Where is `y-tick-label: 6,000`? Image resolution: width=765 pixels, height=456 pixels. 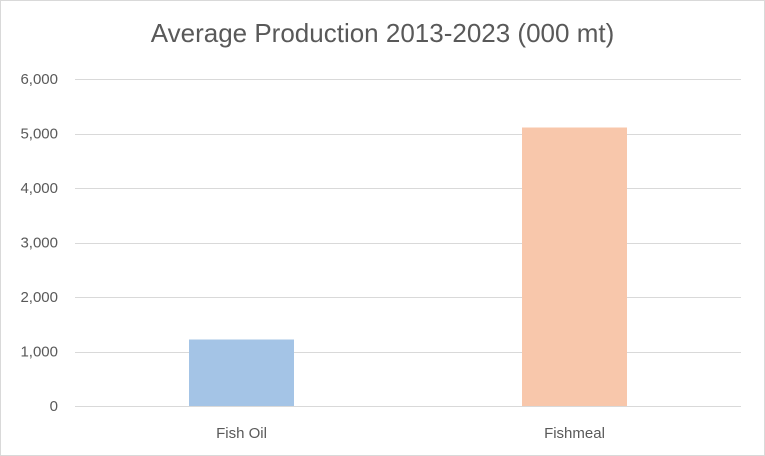 y-tick-label: 6,000 is located at coordinates (39, 79).